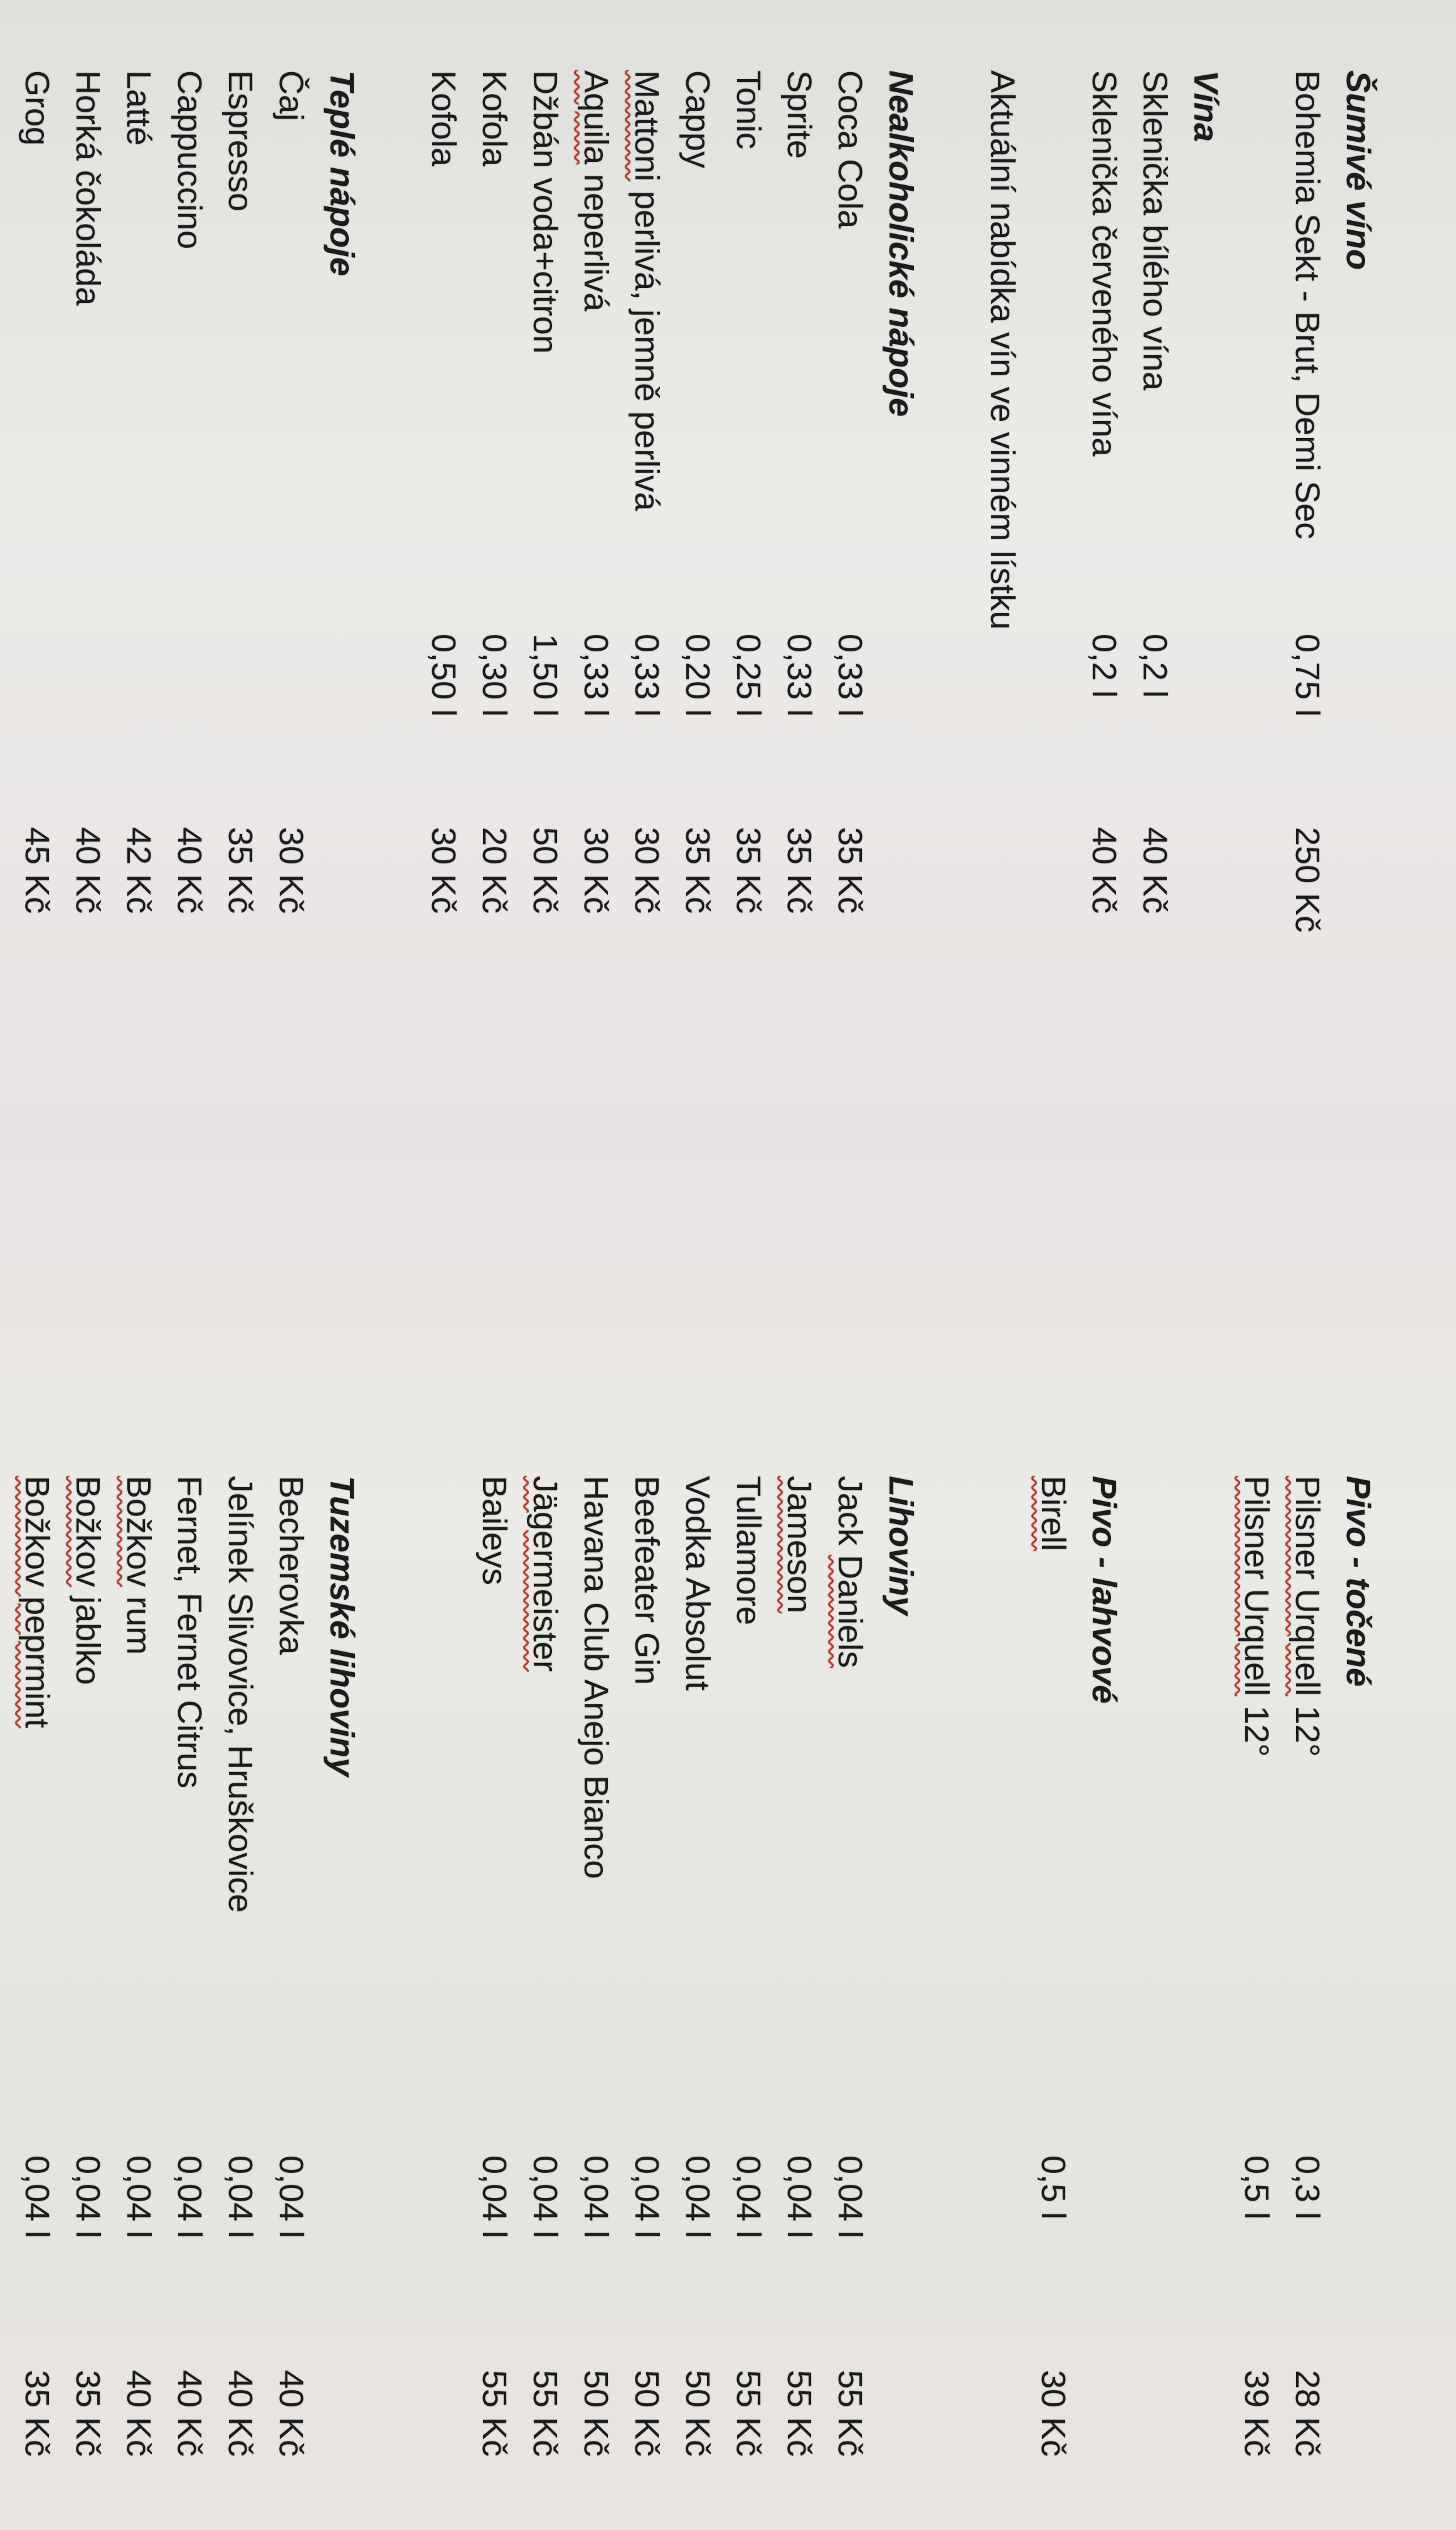 This screenshot has width=1456, height=2530. What do you see at coordinates (1307, 2413) in the screenshot?
I see `item-price: 28 Kč` at bounding box center [1307, 2413].